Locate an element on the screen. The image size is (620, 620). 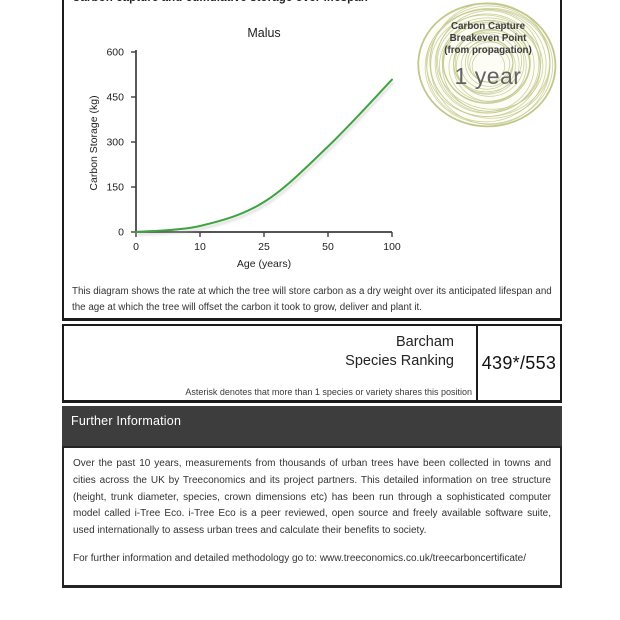
x-tick-marks is located at coordinates (264, 234).